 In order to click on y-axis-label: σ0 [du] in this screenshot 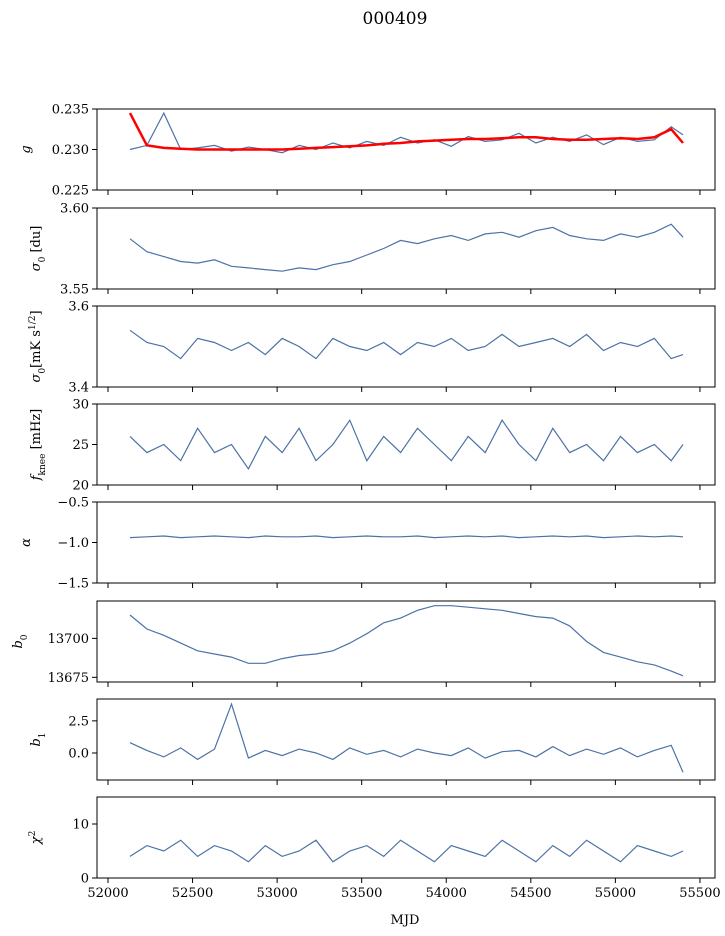, I will do `click(38, 249)`.